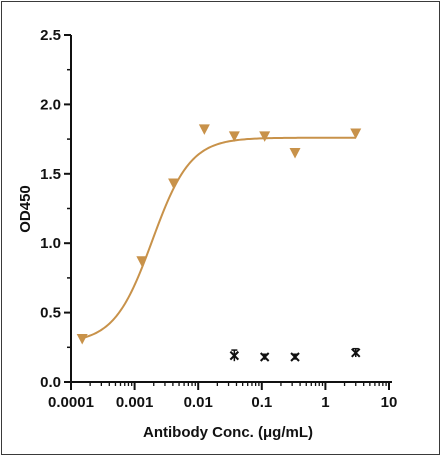  I want to click on y-tick-label: 1.5, so click(50, 174).